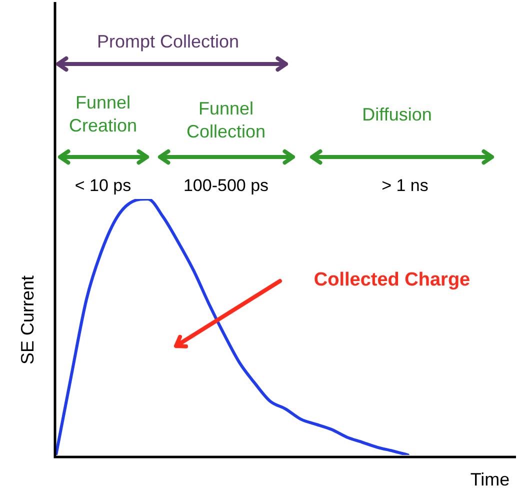  I want to click on y-axis-title: SE Current, so click(27, 320).